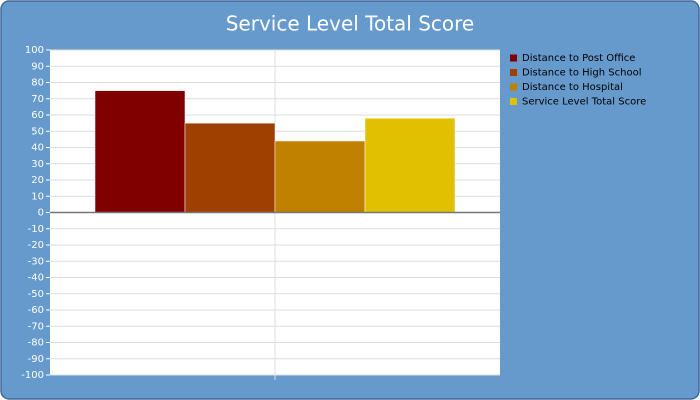 The height and width of the screenshot is (400, 700). What do you see at coordinates (36, 310) in the screenshot?
I see `y-tick-label: -60` at bounding box center [36, 310].